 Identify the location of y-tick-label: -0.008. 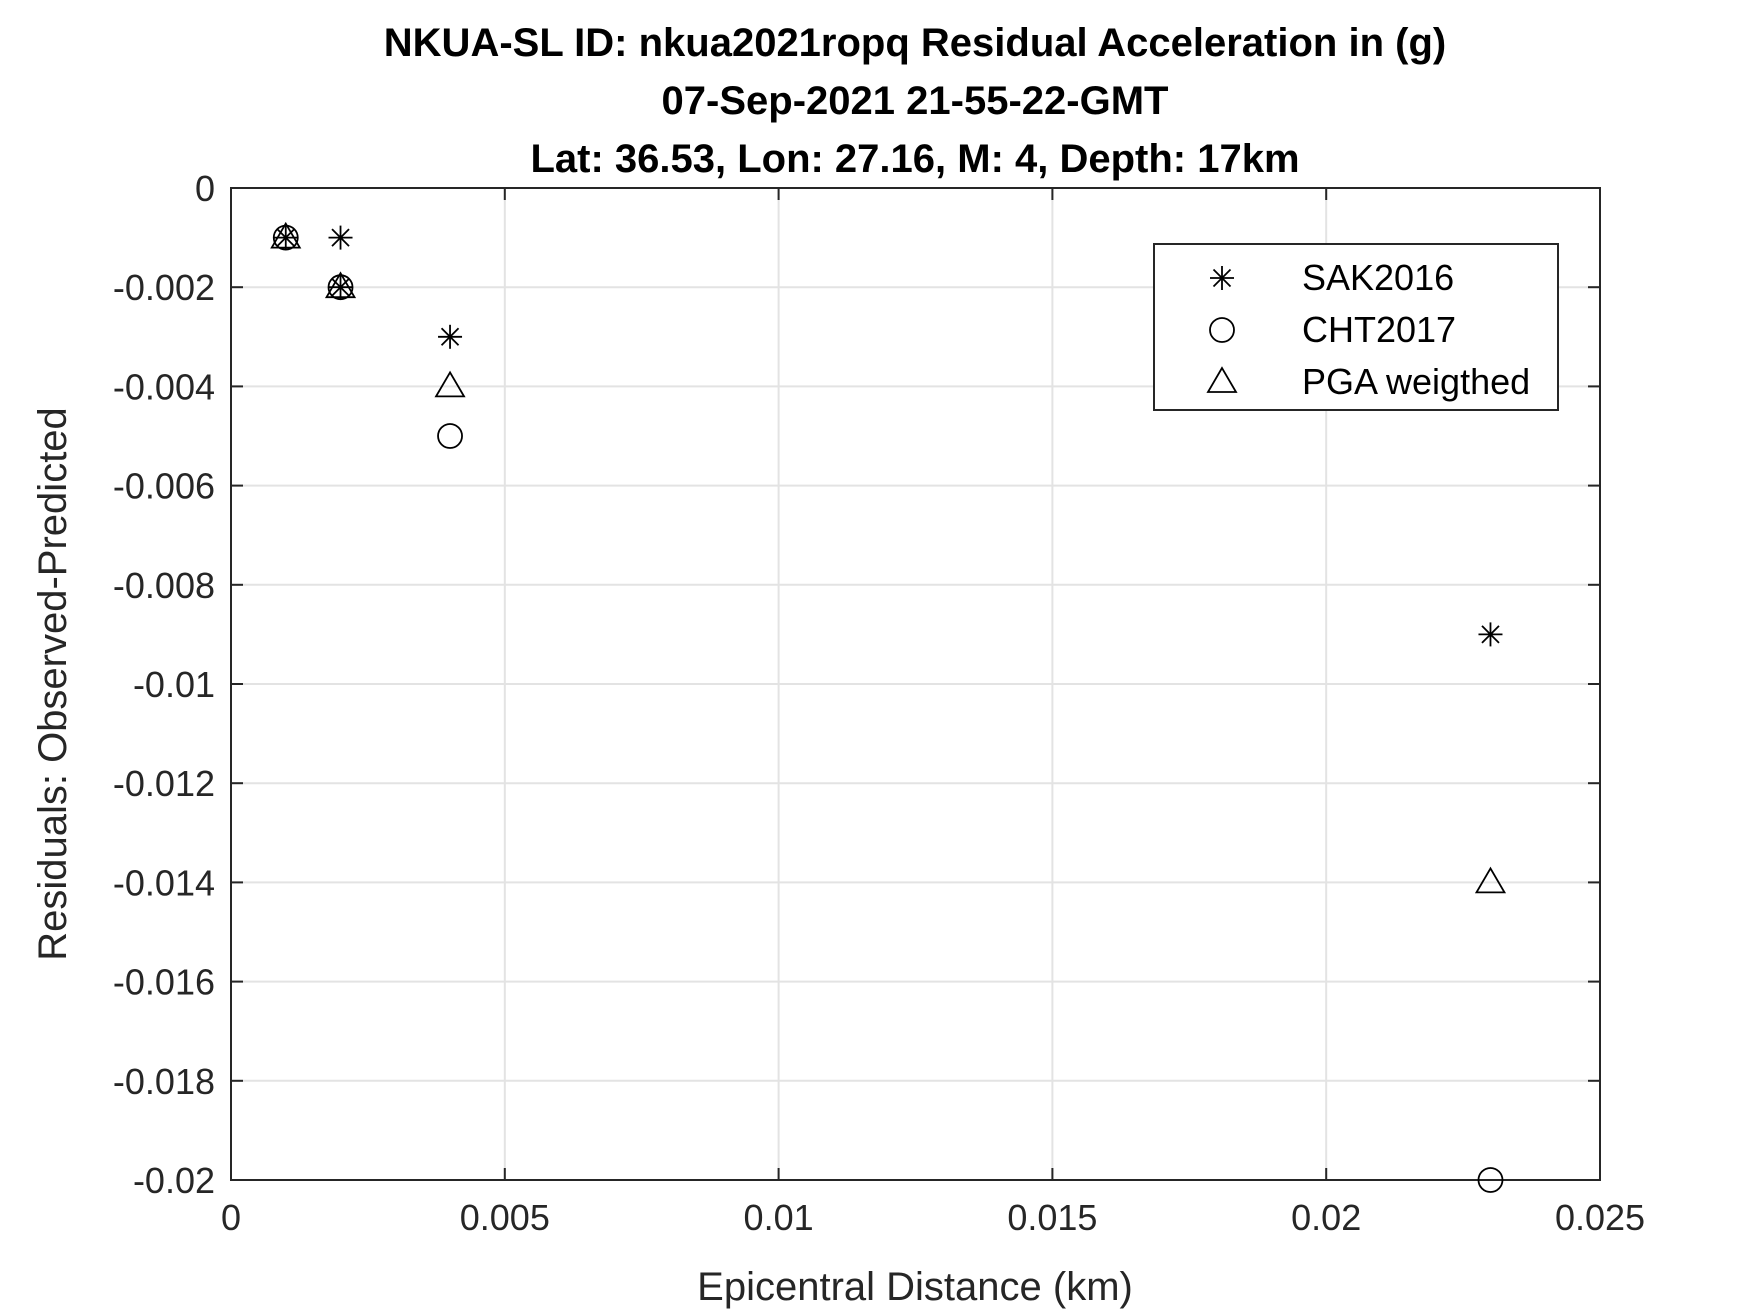
(164, 585).